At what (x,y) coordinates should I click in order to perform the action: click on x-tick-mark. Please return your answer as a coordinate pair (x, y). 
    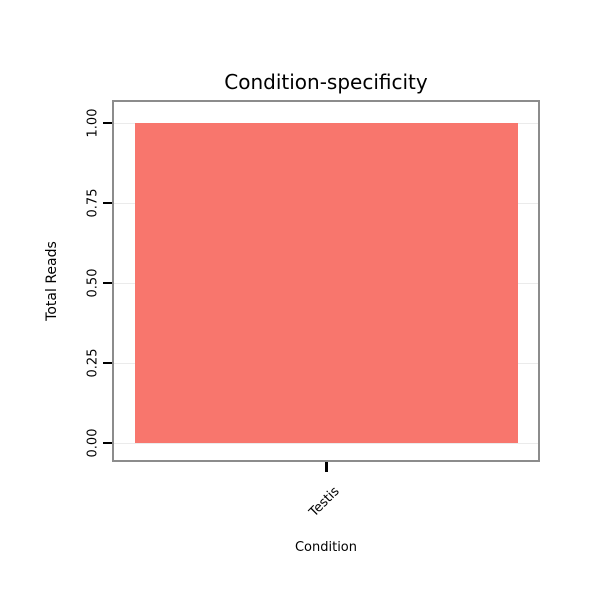
    Looking at the image, I should click on (326, 467).